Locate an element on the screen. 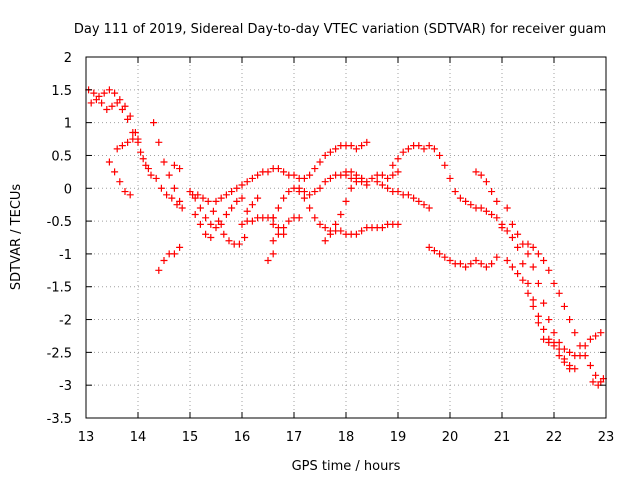 This screenshot has height=480, width=640. series-arc15 is located at coordinates (320, 196).